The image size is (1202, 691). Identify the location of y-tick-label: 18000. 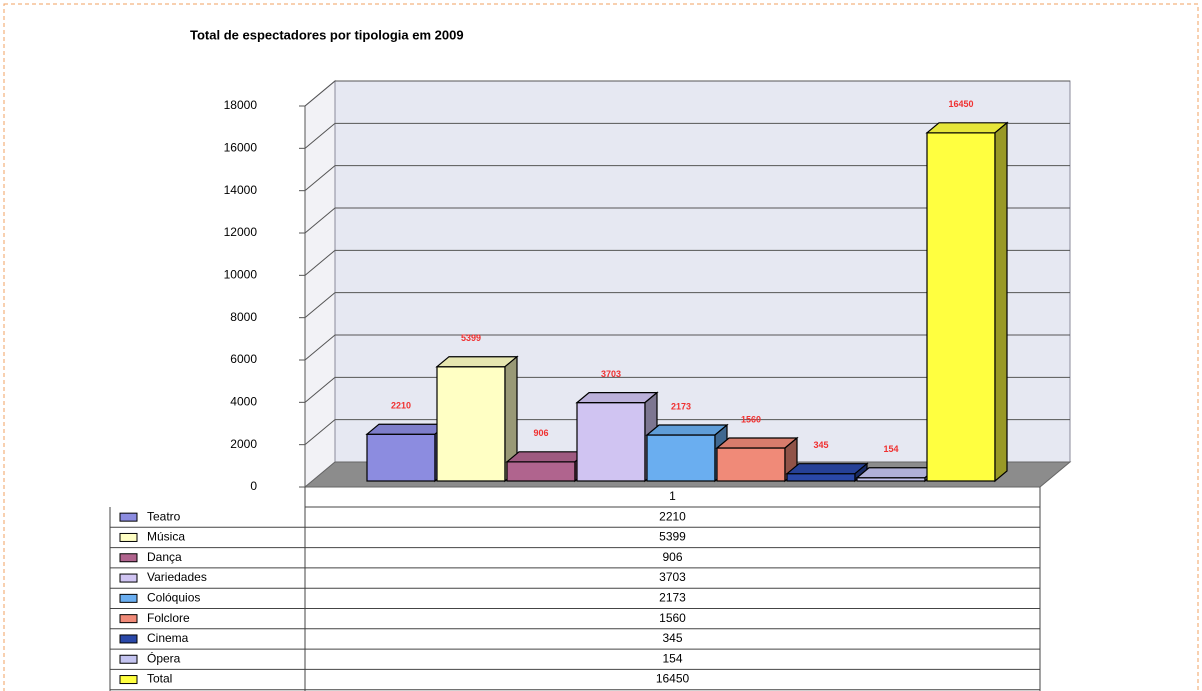
(241, 105).